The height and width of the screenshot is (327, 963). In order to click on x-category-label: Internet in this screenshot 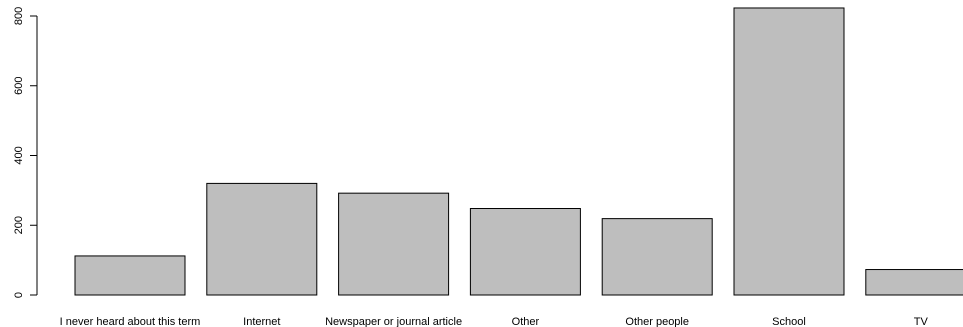, I will do `click(261, 321)`.